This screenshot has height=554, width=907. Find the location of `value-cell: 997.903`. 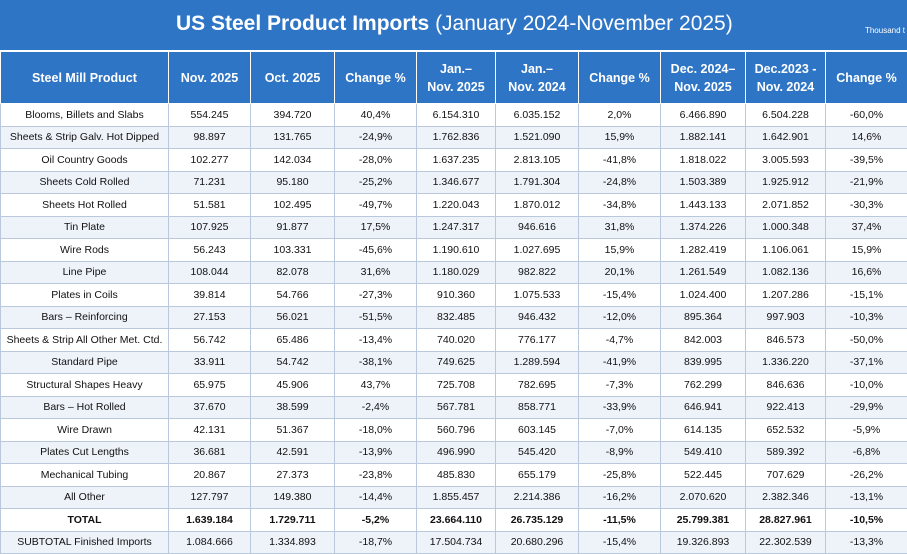

value-cell: 997.903 is located at coordinates (785, 317).